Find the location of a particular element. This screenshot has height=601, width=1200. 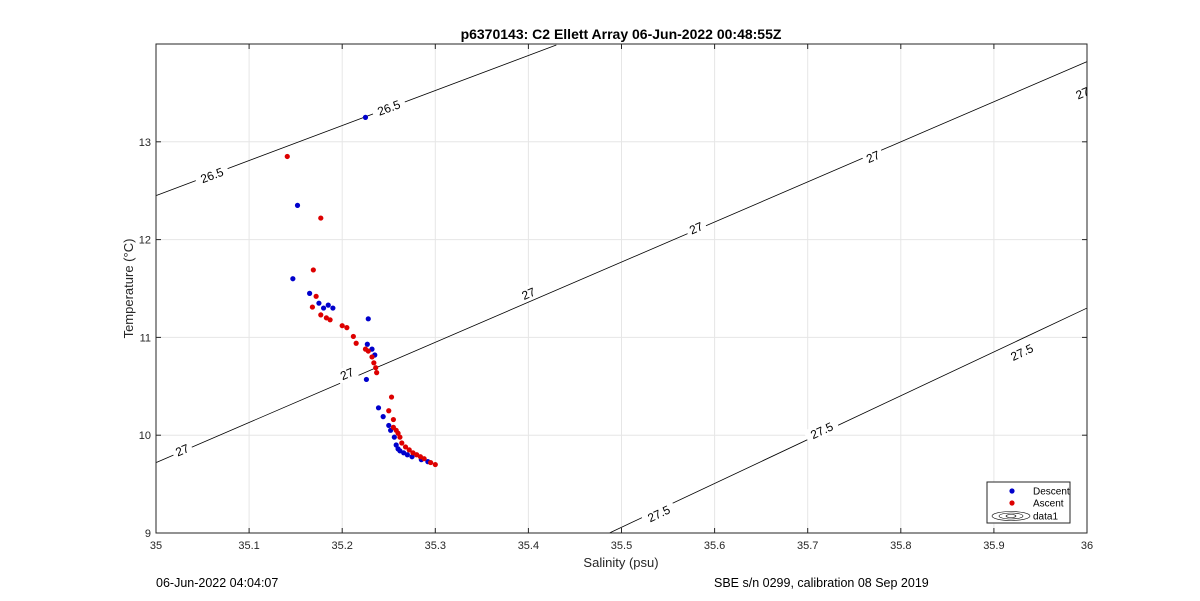

data-points is located at coordinates (361, 291).